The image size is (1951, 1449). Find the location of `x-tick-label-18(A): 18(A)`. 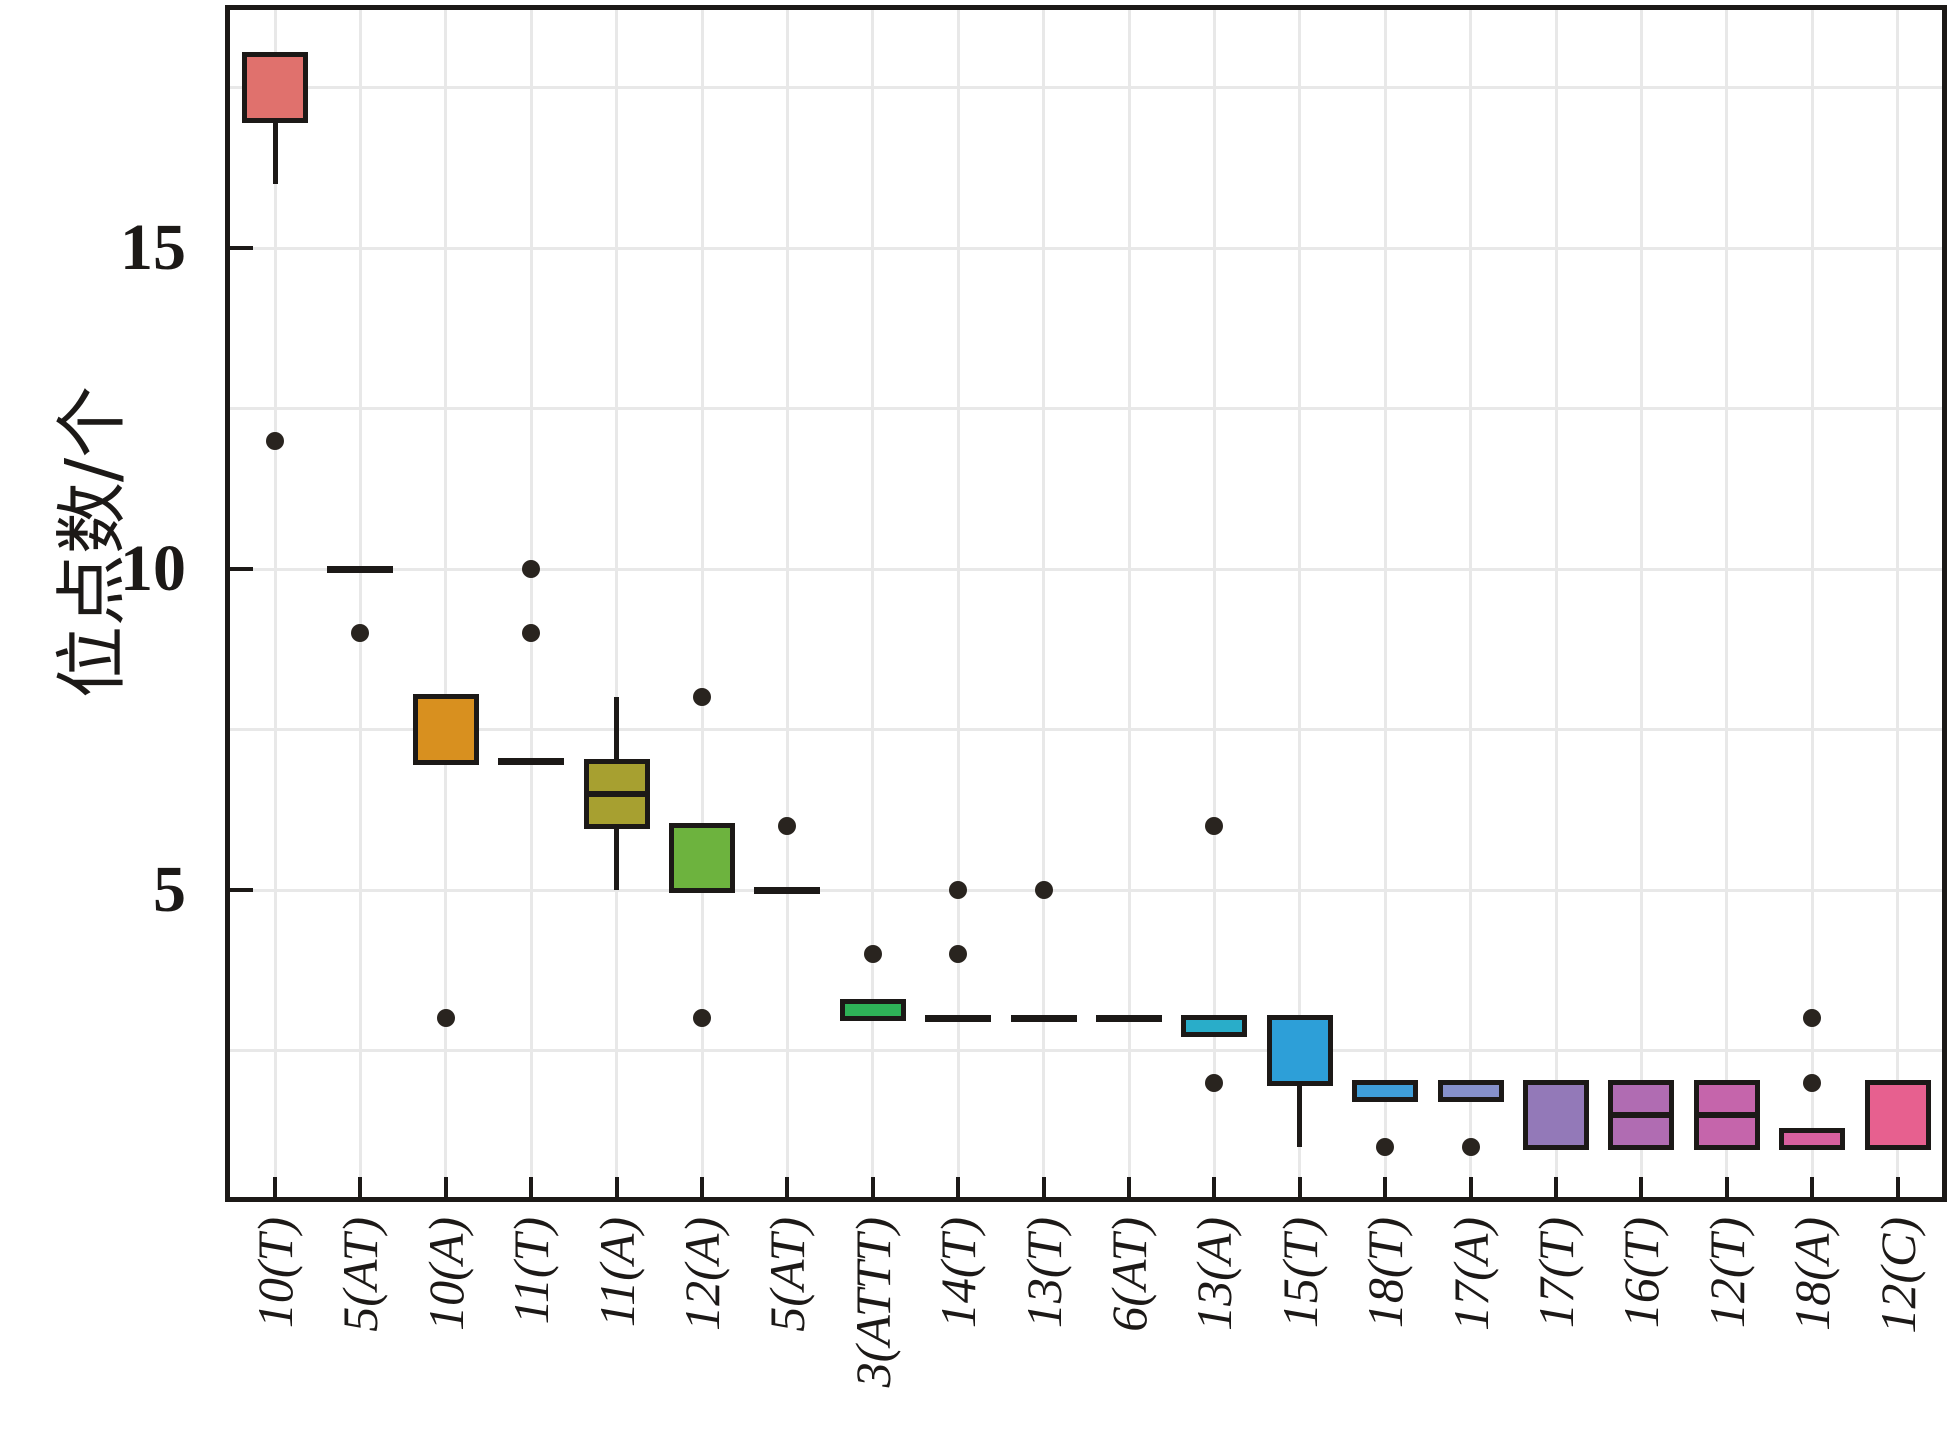

x-tick-label-18(A): 18(A) is located at coordinates (1812, 1274).